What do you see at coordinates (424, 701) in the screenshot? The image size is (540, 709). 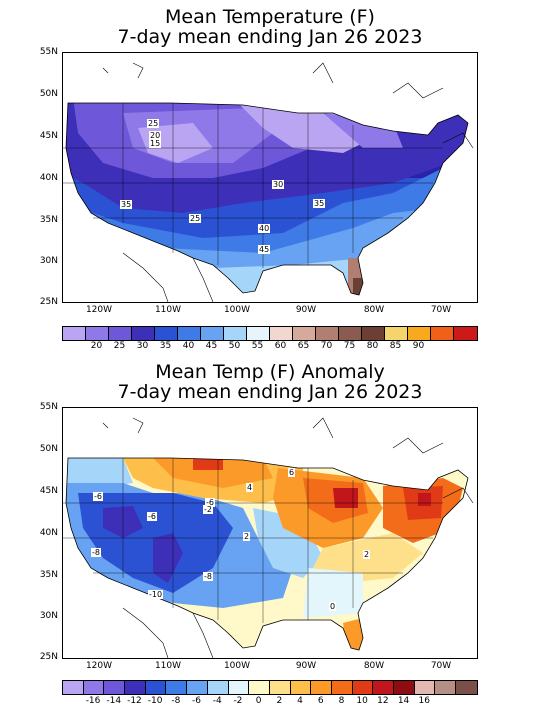 I see `colorbar-label: 16` at bounding box center [424, 701].